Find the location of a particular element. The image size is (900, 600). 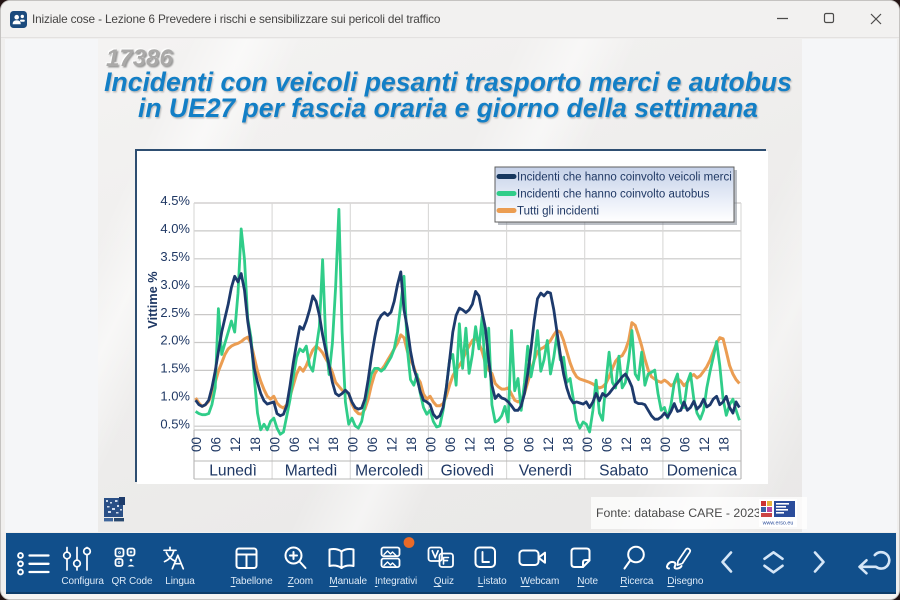

svg-text: Venerdì is located at coordinates (546, 471).